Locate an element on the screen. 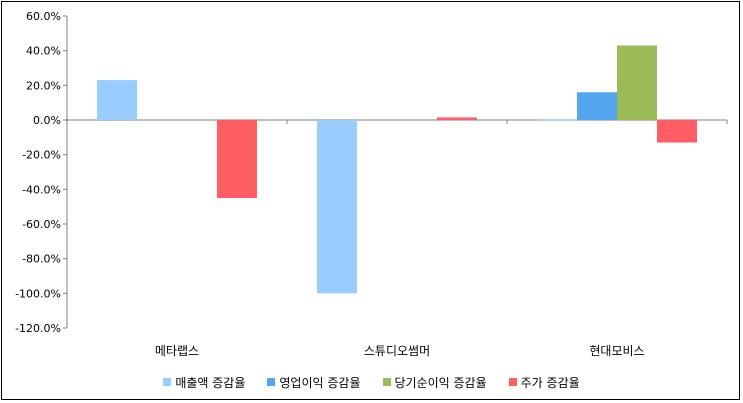  y-tick-label: -60.0% is located at coordinates (41, 224).